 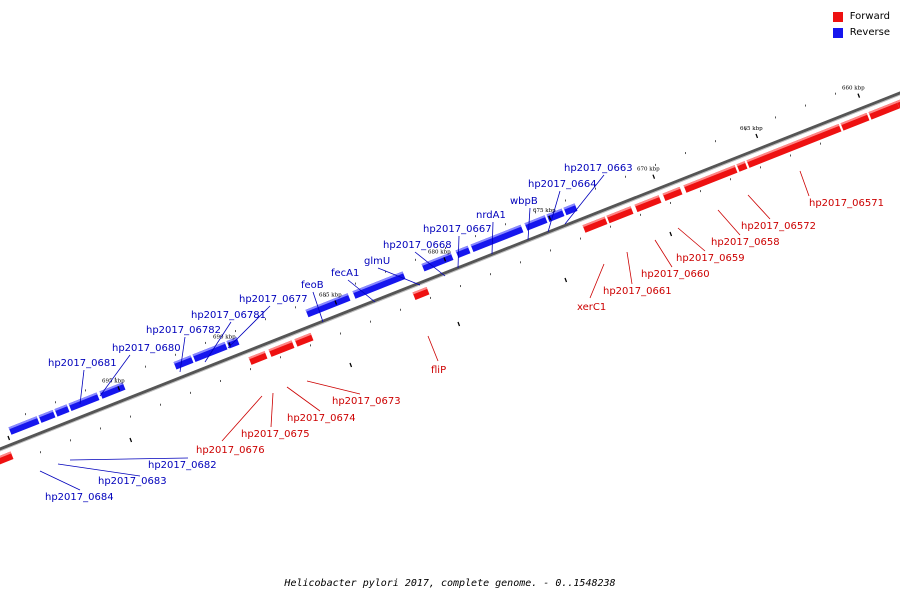 I want to click on forward-gene-label: hp2017_06572, so click(x=778, y=226).